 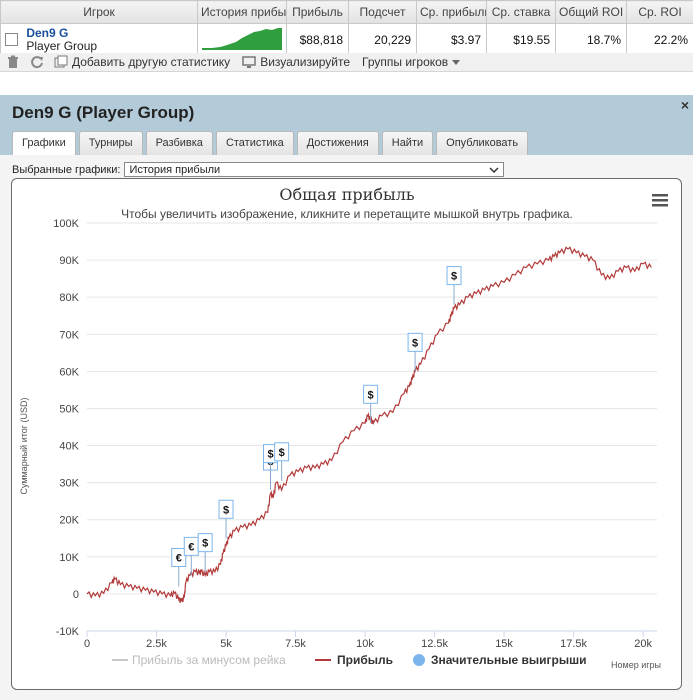 I want to click on add-stats-icon, so click(x=61, y=61).